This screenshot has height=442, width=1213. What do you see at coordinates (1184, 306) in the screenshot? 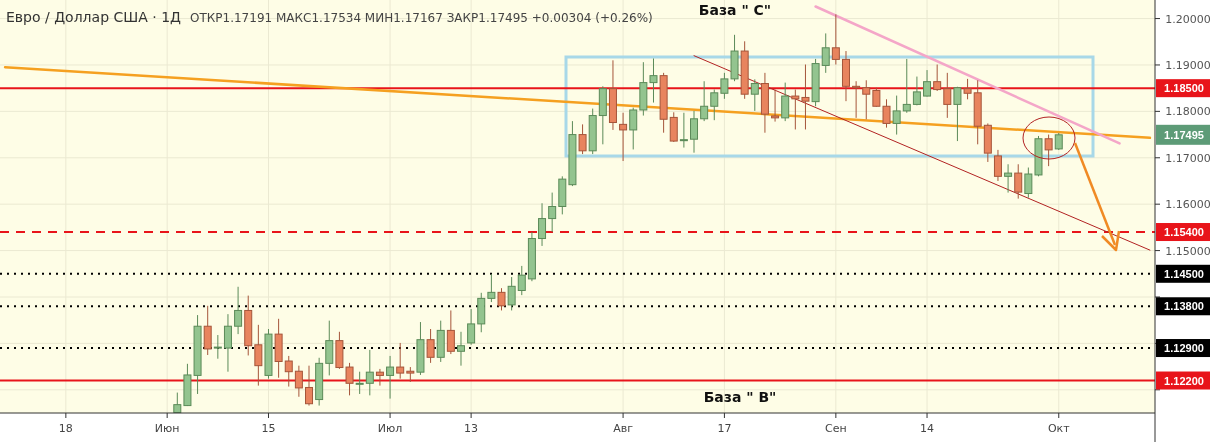
I see `ref-line-label: 1.13800` at bounding box center [1184, 306].